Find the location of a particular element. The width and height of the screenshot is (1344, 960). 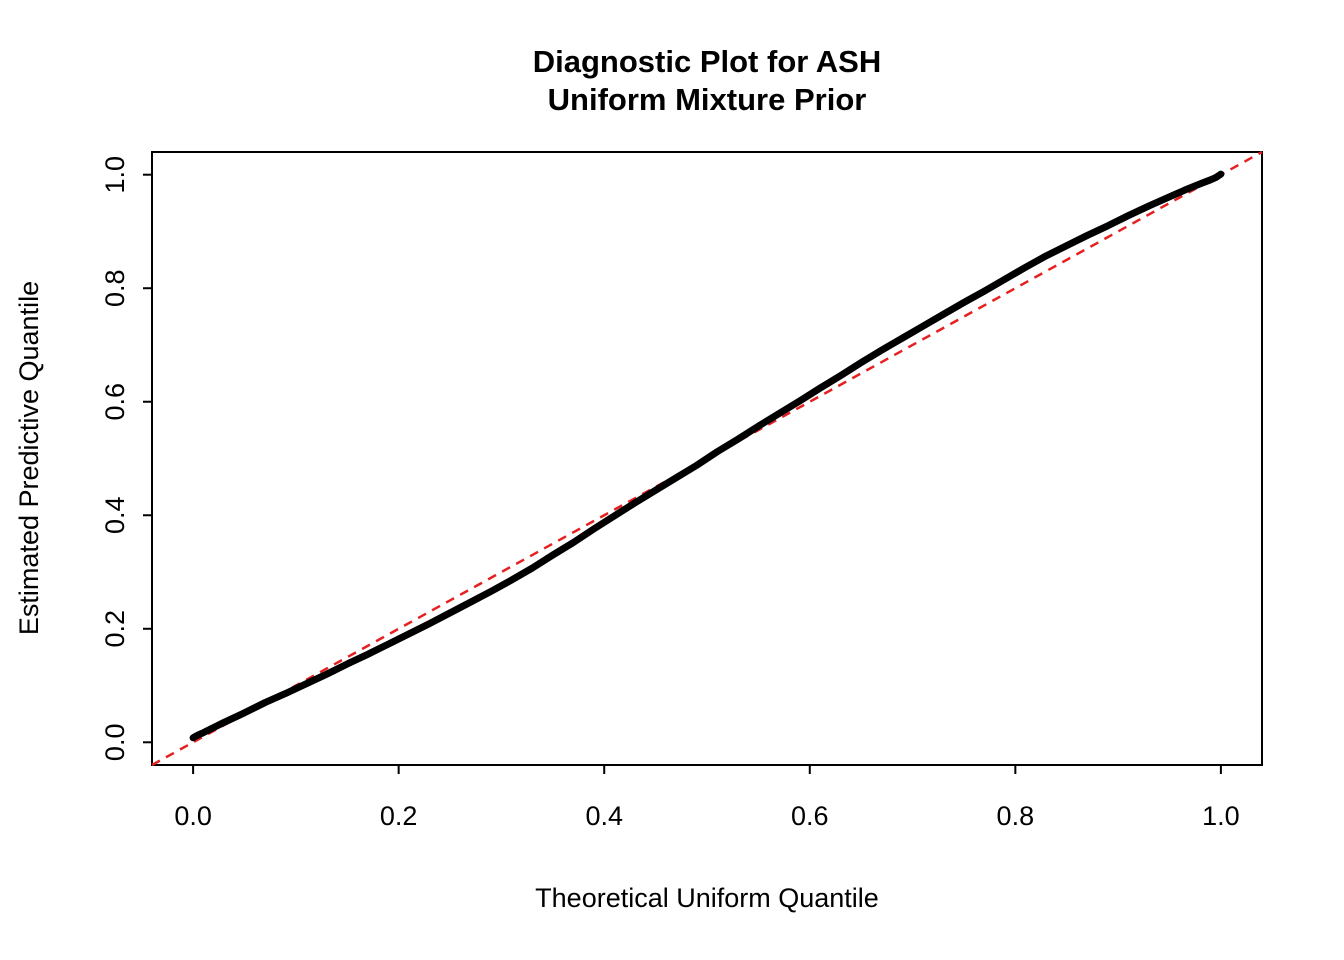

x-axis-label: Theoretical Uniform Quantile is located at coordinates (707, 898).